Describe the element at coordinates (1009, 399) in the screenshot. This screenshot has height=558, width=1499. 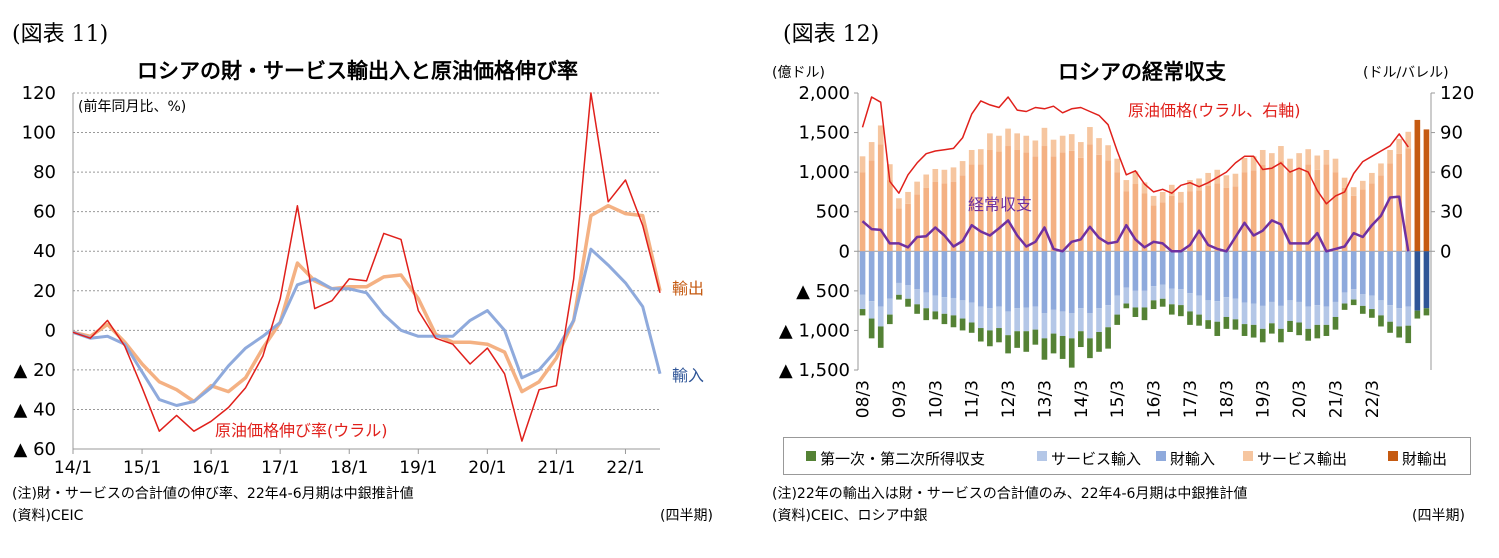
I see `right-x-tick-label: 12/3` at that location.